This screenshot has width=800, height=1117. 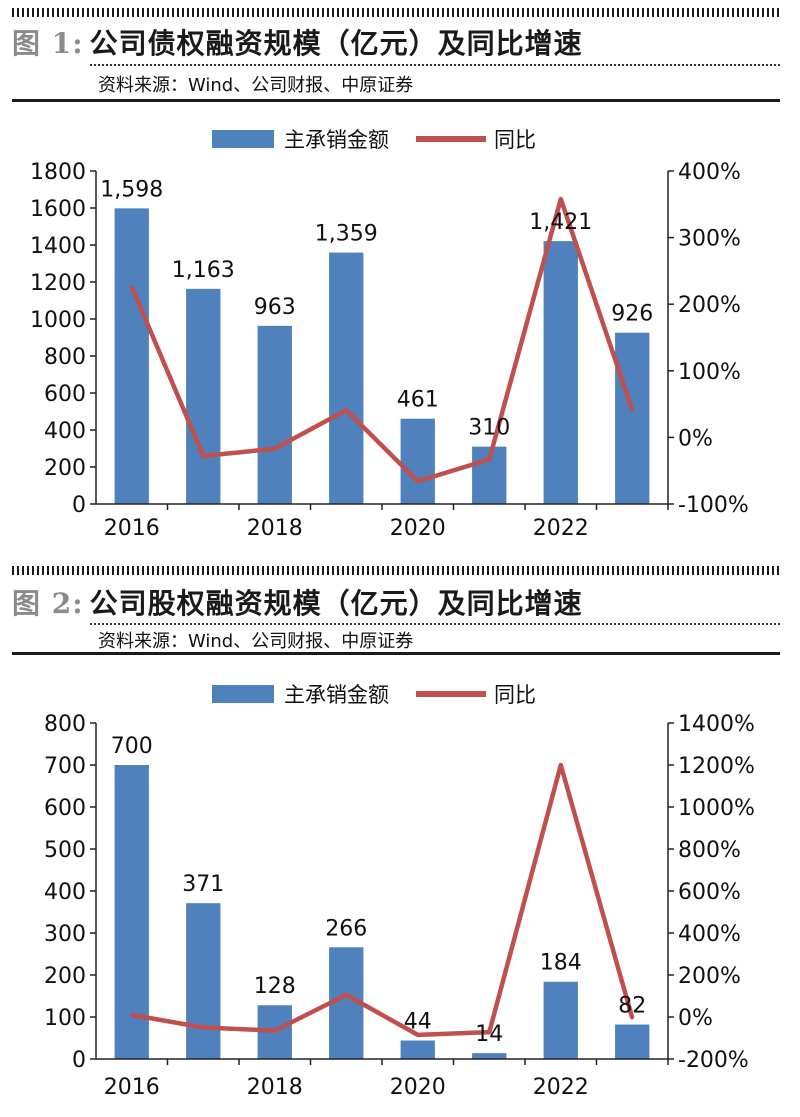 I want to click on chart1-x-tick-label: 2018, so click(x=275, y=528).